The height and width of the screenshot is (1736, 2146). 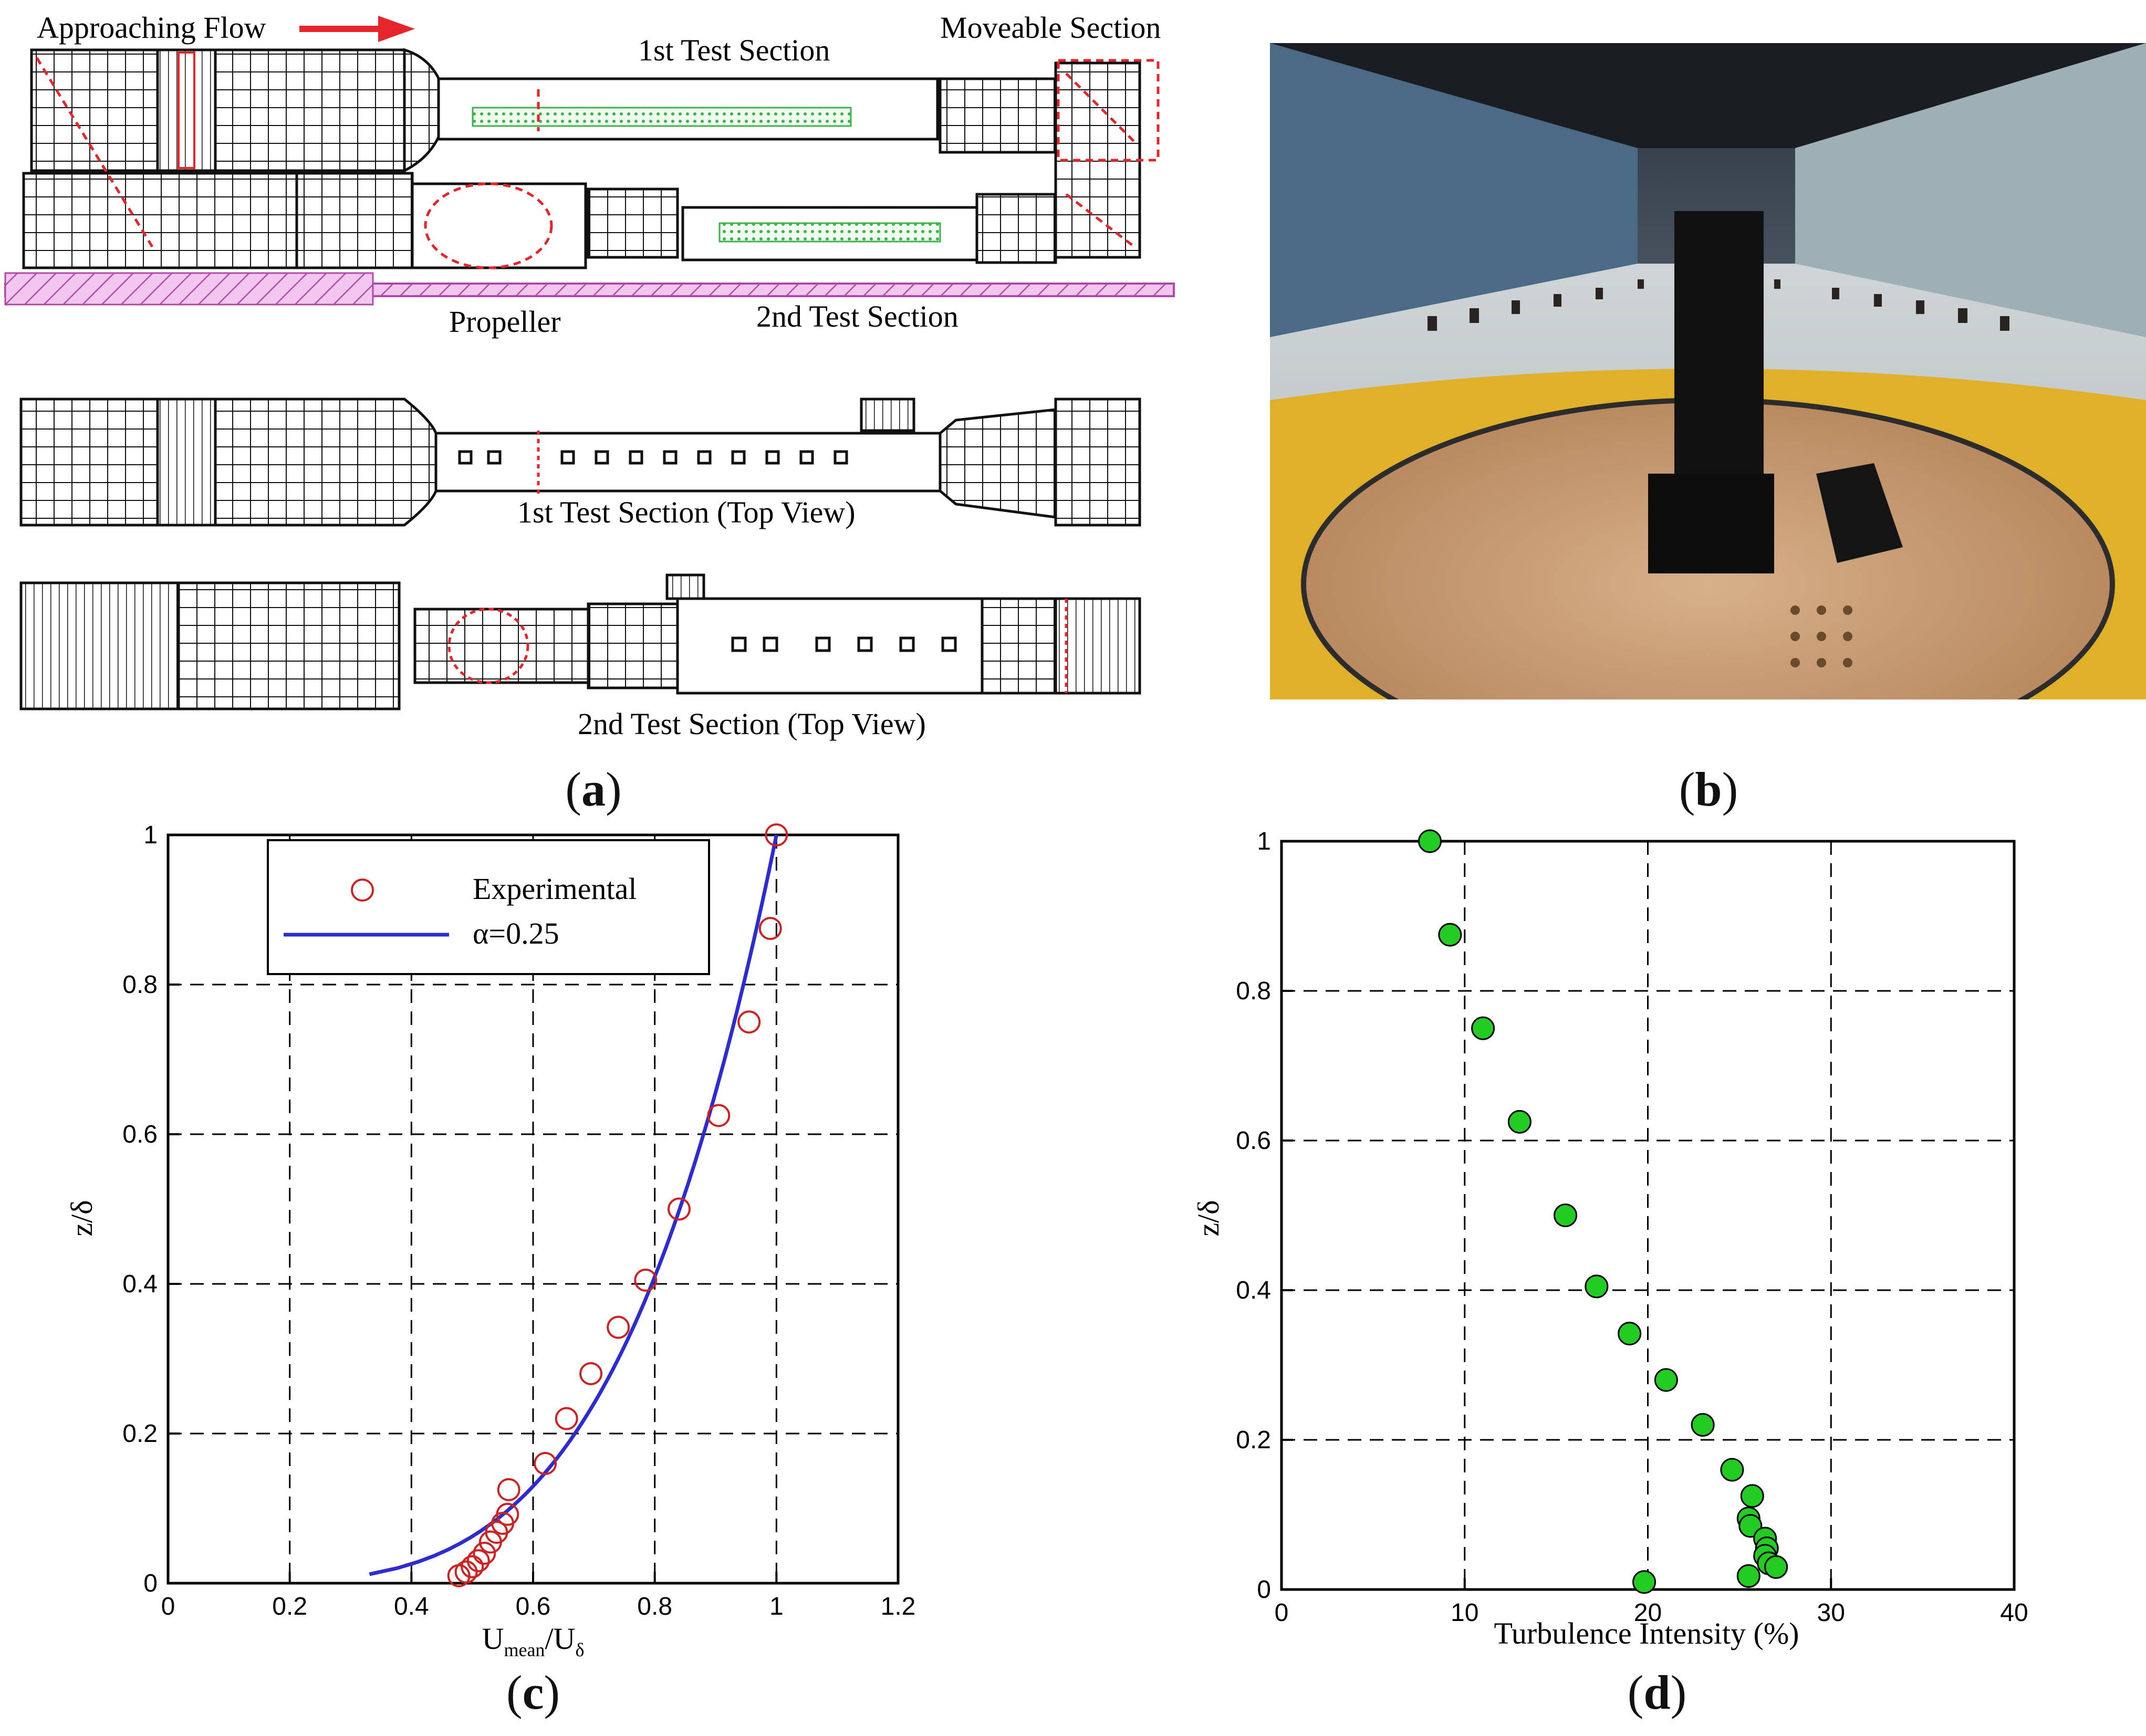 I want to click on x-tick-label: 0.2, so click(x=289, y=1607).